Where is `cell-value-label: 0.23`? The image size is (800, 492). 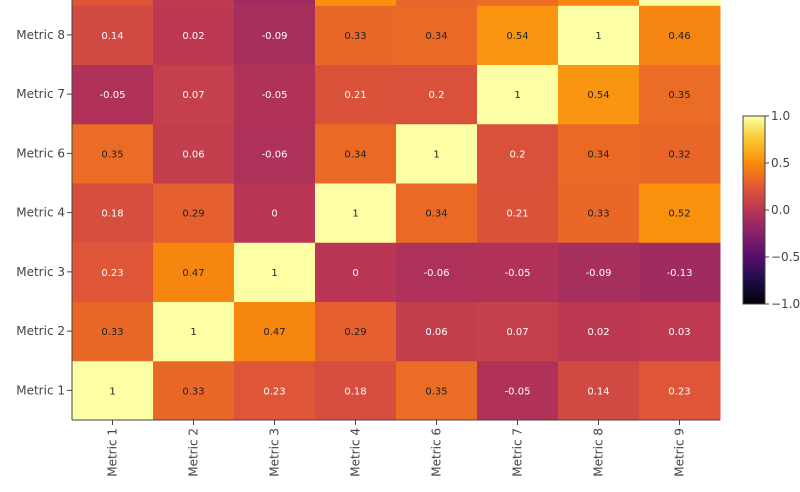
cell-value-label: 0.23 is located at coordinates (112, 273).